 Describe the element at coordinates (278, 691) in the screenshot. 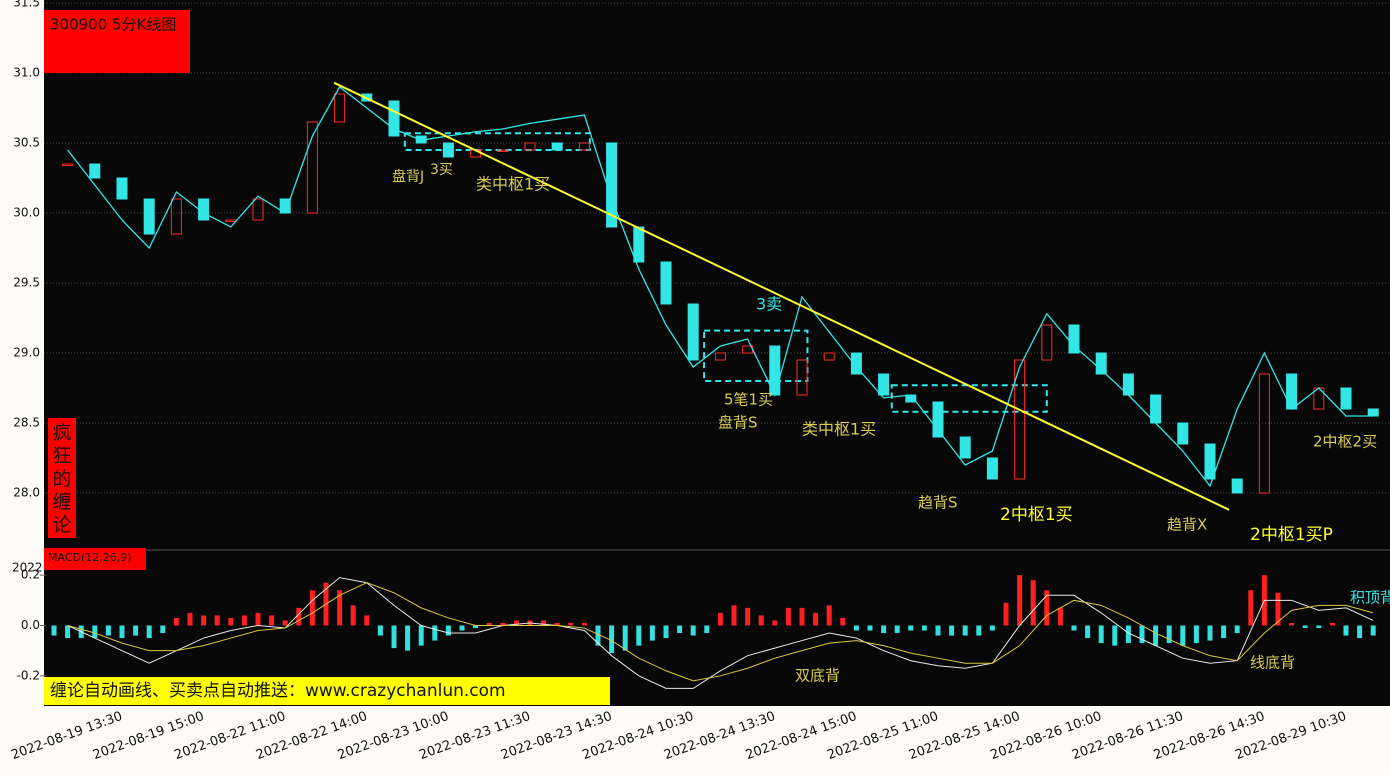

I see `banner: 缠论自动画线、买卖点自动推送：www.crazychanlun.com` at that location.